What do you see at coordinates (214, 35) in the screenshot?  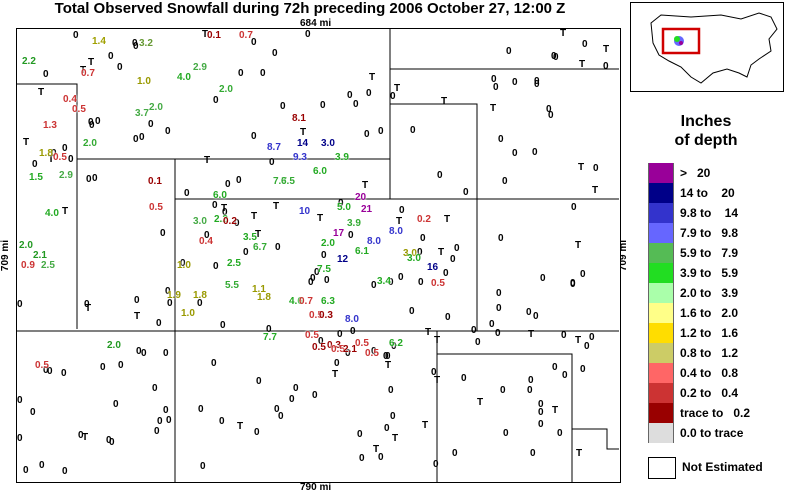 I see `observation-value: 0.1` at bounding box center [214, 35].